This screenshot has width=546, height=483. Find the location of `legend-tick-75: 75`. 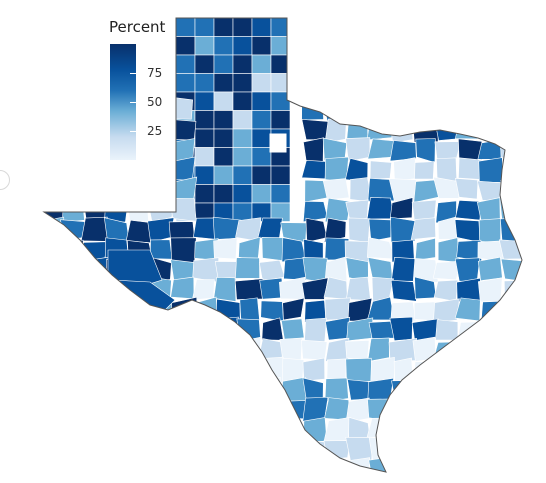

legend-tick-75: 75 is located at coordinates (155, 73).